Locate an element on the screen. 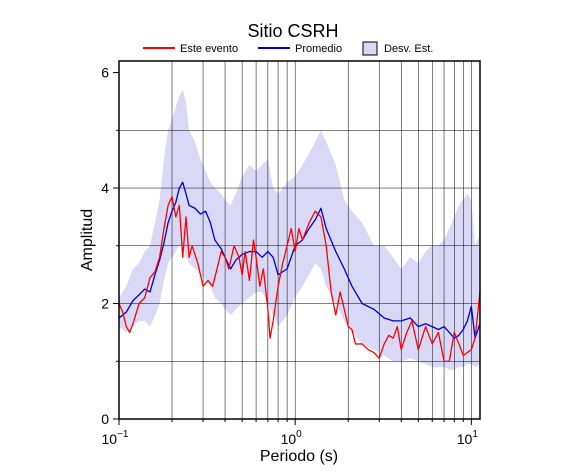 Image resolution: width=586 pixels, height=475 pixels. legend-label-promedio: Promedio is located at coordinates (318, 49).